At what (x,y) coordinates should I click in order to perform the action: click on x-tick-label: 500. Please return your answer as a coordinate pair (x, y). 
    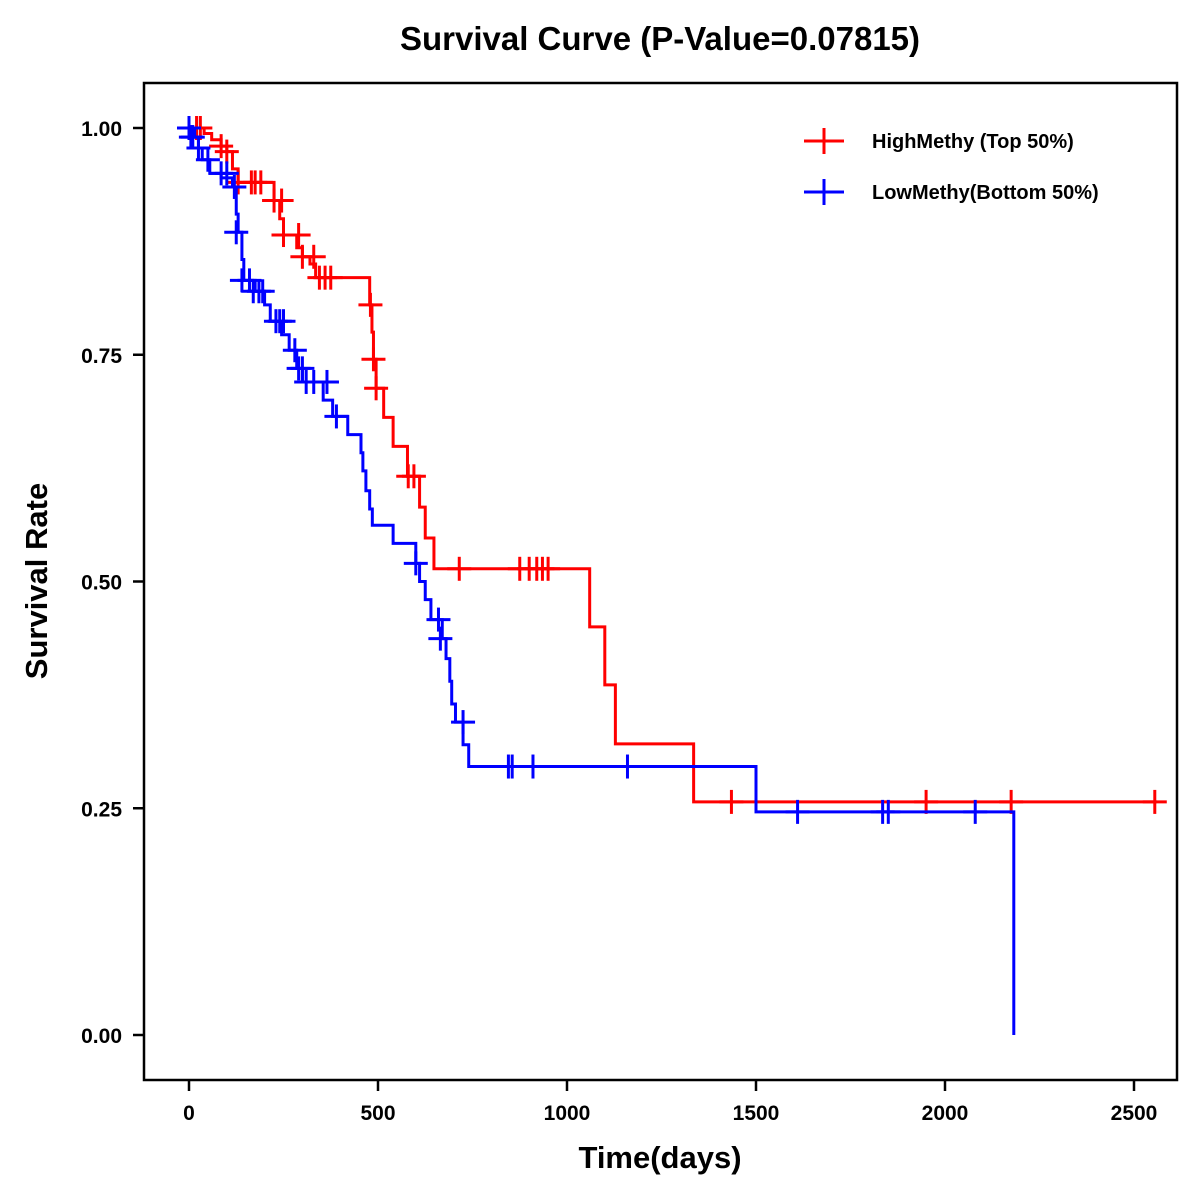
    Looking at the image, I should click on (377, 1113).